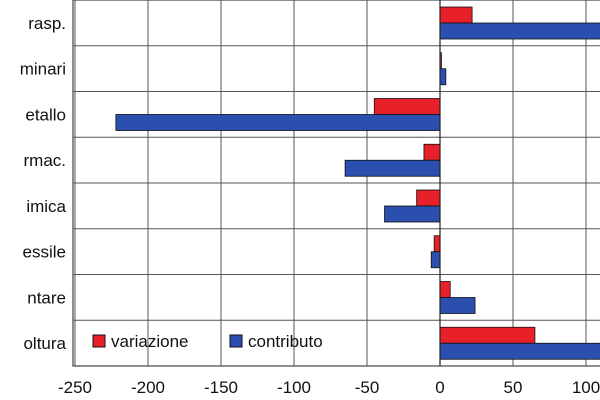 This screenshot has width=600, height=400. I want to click on legend: variazione contributo, so click(207, 341).